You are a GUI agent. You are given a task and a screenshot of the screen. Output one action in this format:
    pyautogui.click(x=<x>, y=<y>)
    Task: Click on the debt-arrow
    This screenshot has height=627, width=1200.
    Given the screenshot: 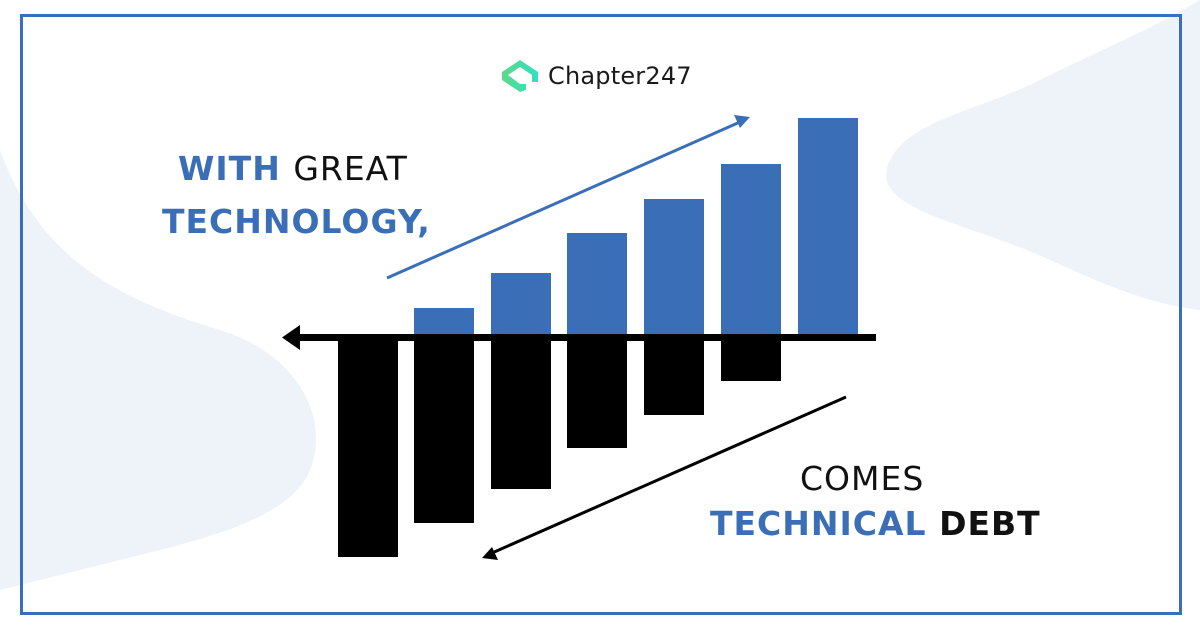 What is the action you would take?
    pyautogui.click(x=664, y=477)
    